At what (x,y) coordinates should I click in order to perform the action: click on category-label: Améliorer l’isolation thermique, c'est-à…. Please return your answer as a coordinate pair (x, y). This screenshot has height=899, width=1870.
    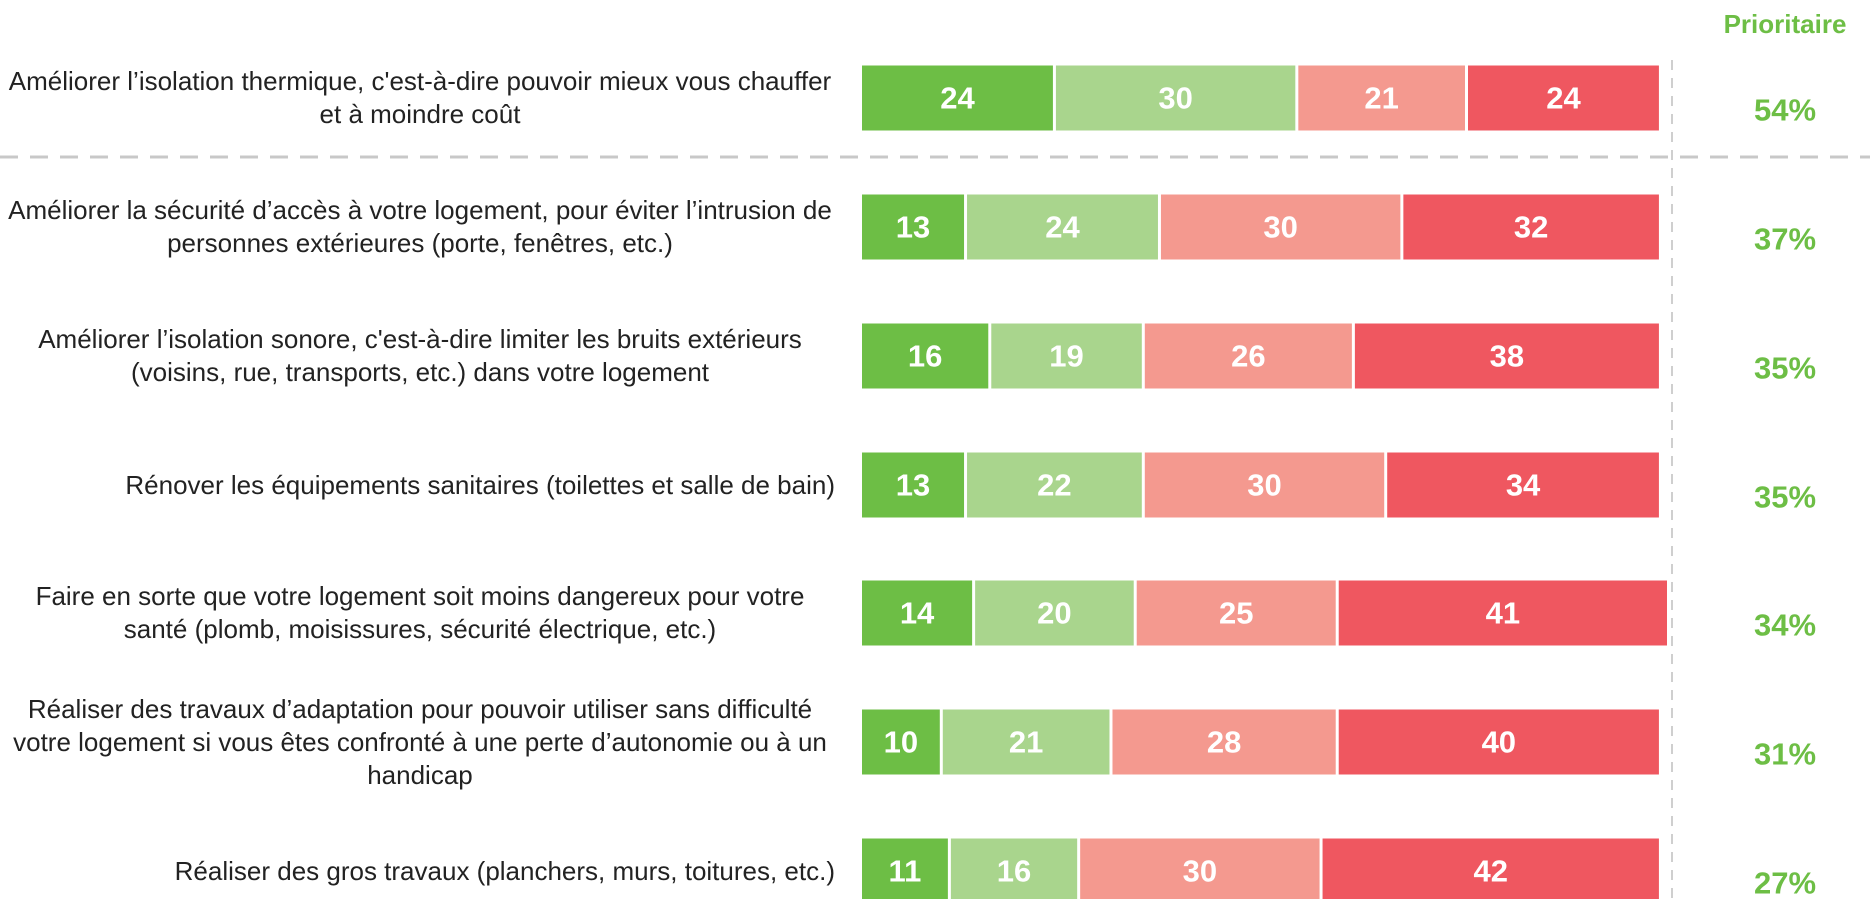
    Looking at the image, I should click on (417, 98).